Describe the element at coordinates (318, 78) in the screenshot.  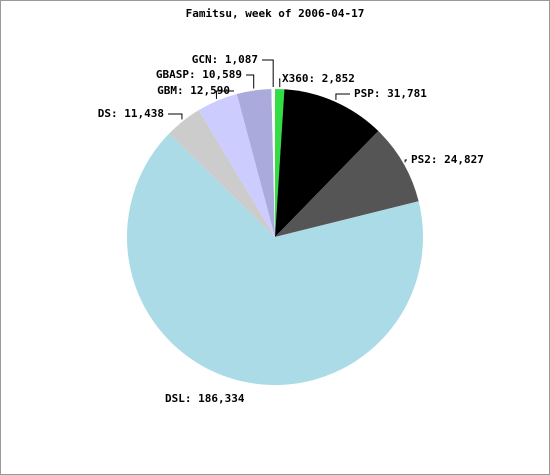
I see `data-label: X360: 2,852` at that location.